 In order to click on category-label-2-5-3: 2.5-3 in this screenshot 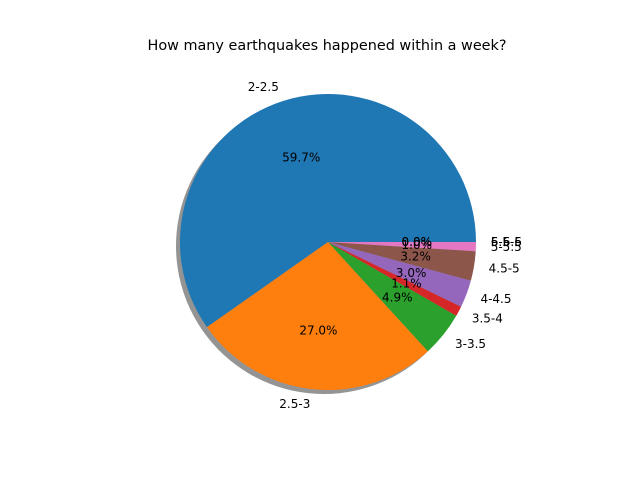, I will do `click(294, 404)`.